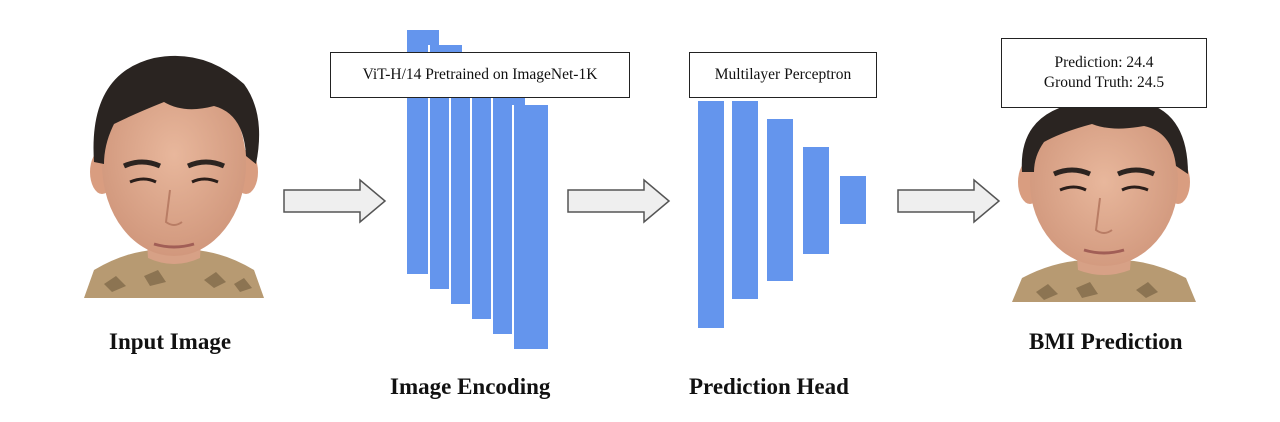  What do you see at coordinates (1104, 82) in the screenshot?
I see `ground-truth-value: Ground Truth: 24.5` at bounding box center [1104, 82].